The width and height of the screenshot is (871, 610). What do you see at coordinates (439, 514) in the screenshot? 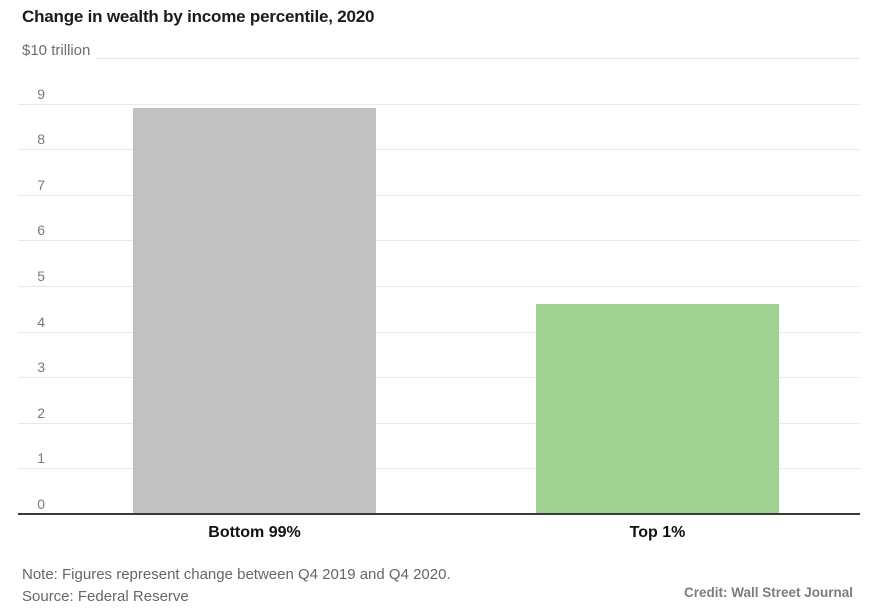
I see `x-axis-baseline` at bounding box center [439, 514].